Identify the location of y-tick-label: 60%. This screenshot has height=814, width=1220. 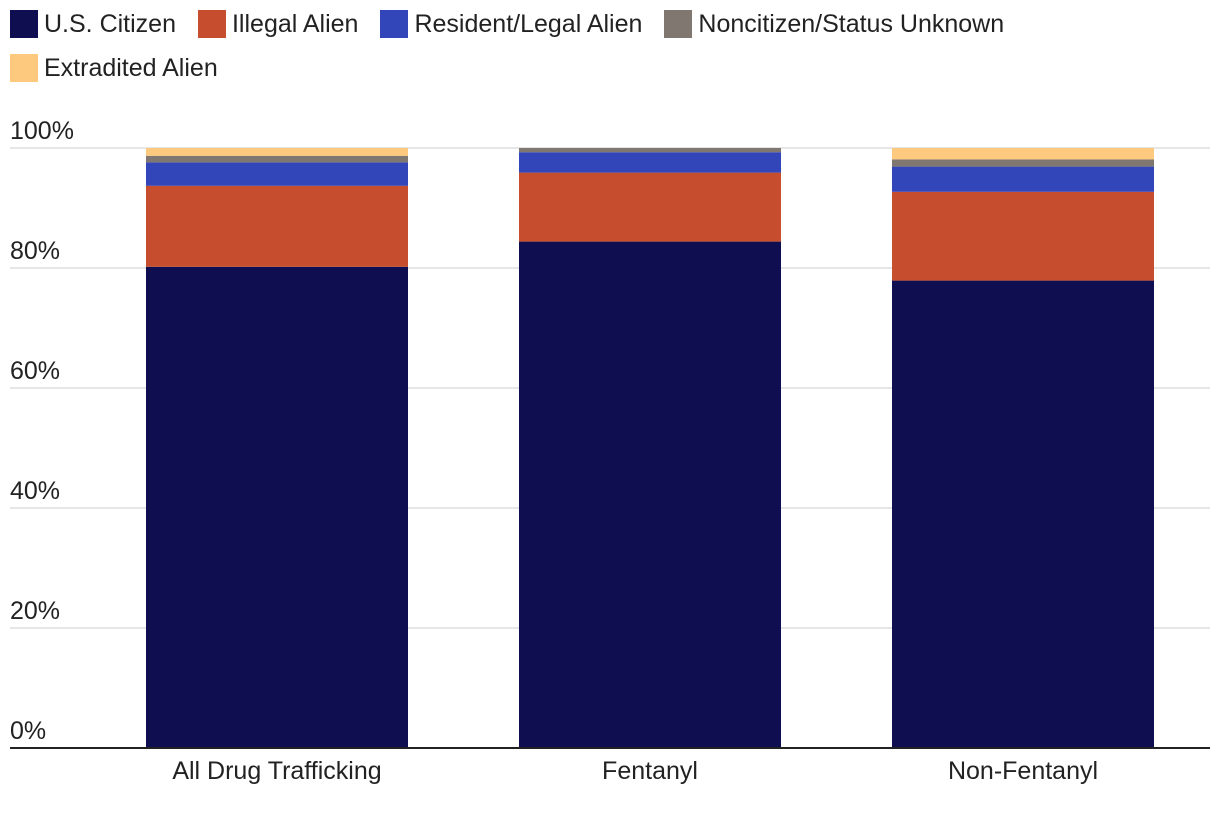
(35, 371).